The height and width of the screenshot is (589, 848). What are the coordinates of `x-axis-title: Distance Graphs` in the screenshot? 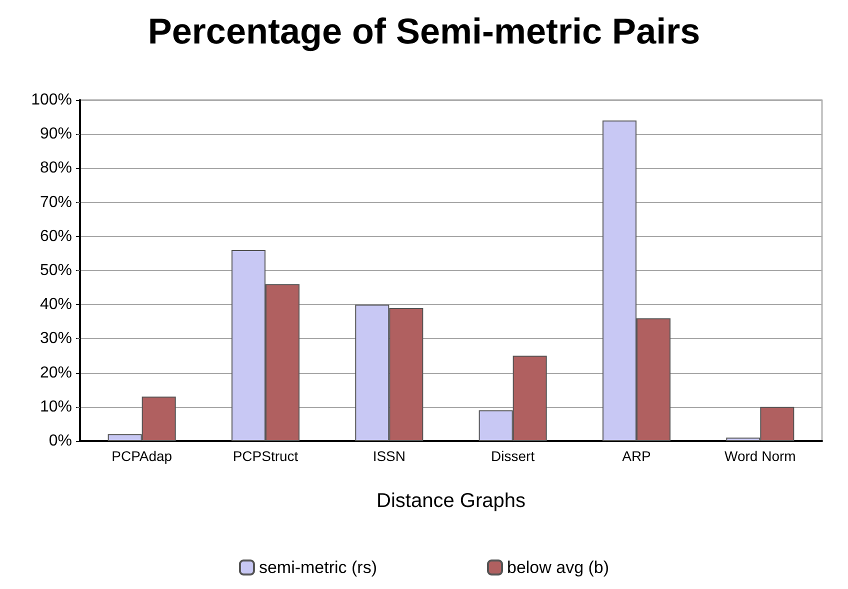 It's located at (451, 501).